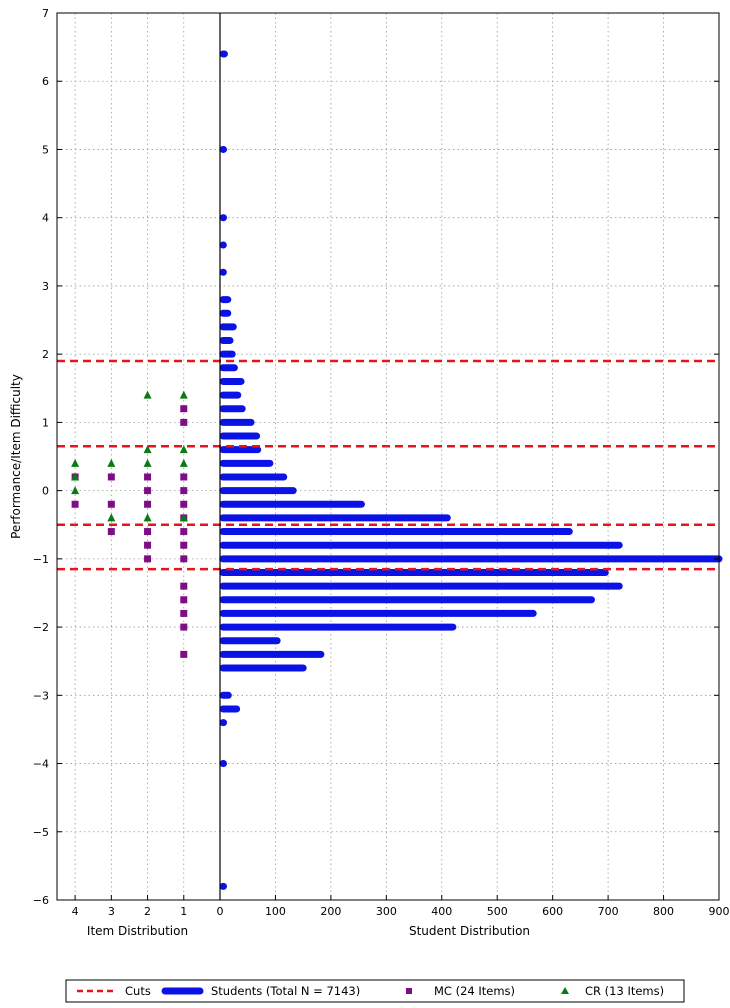  Describe the element at coordinates (147, 911) in the screenshot. I see `item-x-tick-label: 2` at that location.